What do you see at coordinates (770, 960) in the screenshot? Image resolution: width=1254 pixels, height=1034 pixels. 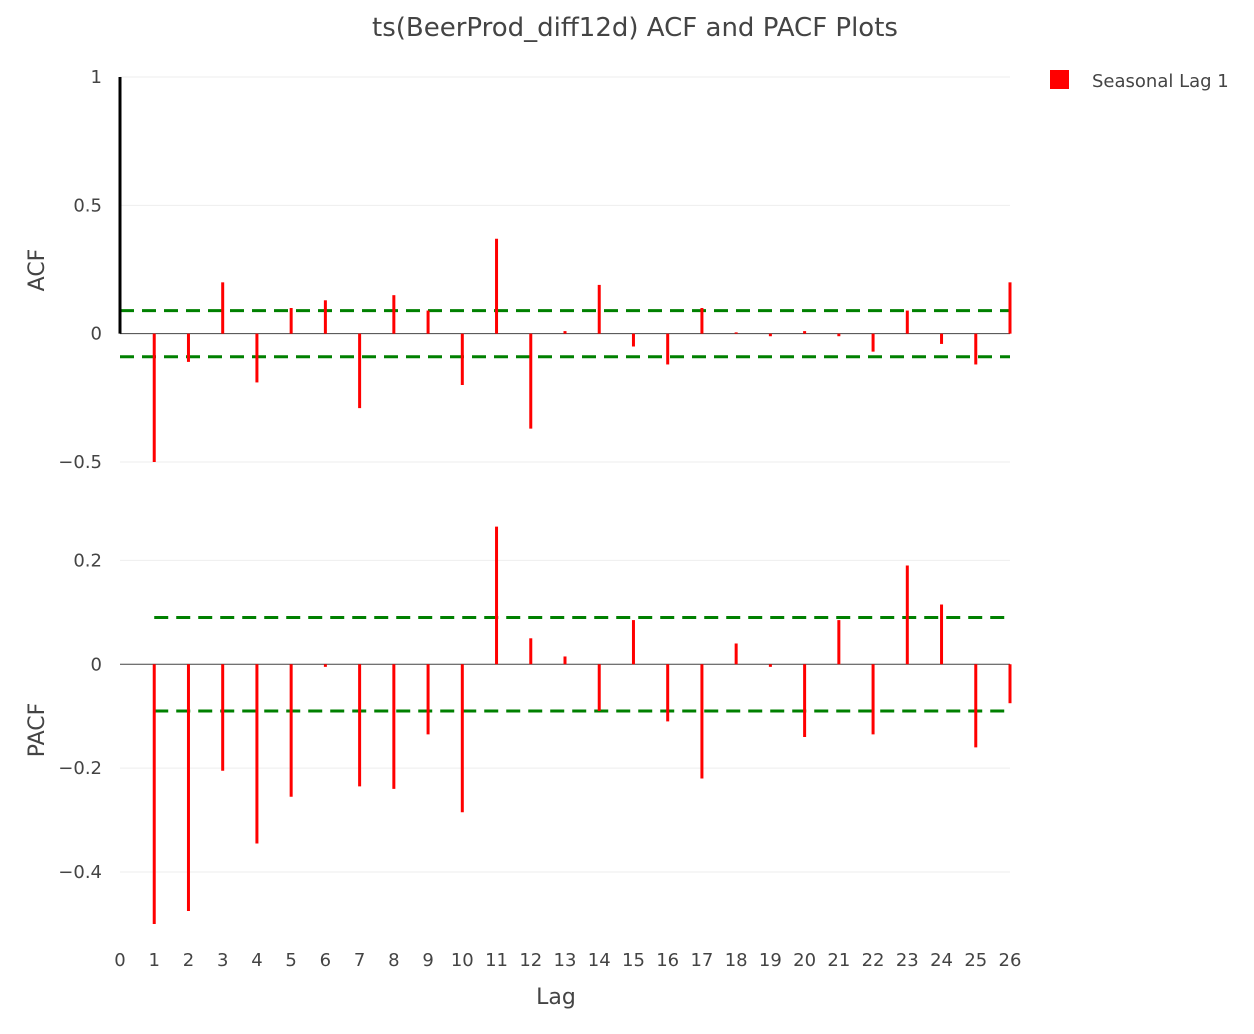 I see `x-tick-label: 19` at bounding box center [770, 960].